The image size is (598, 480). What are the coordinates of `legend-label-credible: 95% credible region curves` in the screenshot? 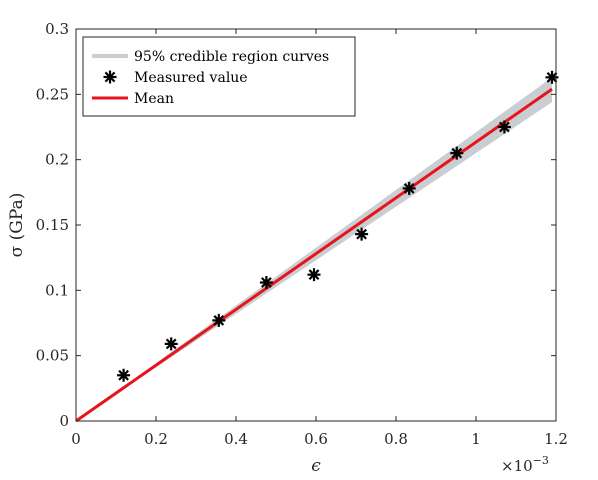 It's located at (231, 57).